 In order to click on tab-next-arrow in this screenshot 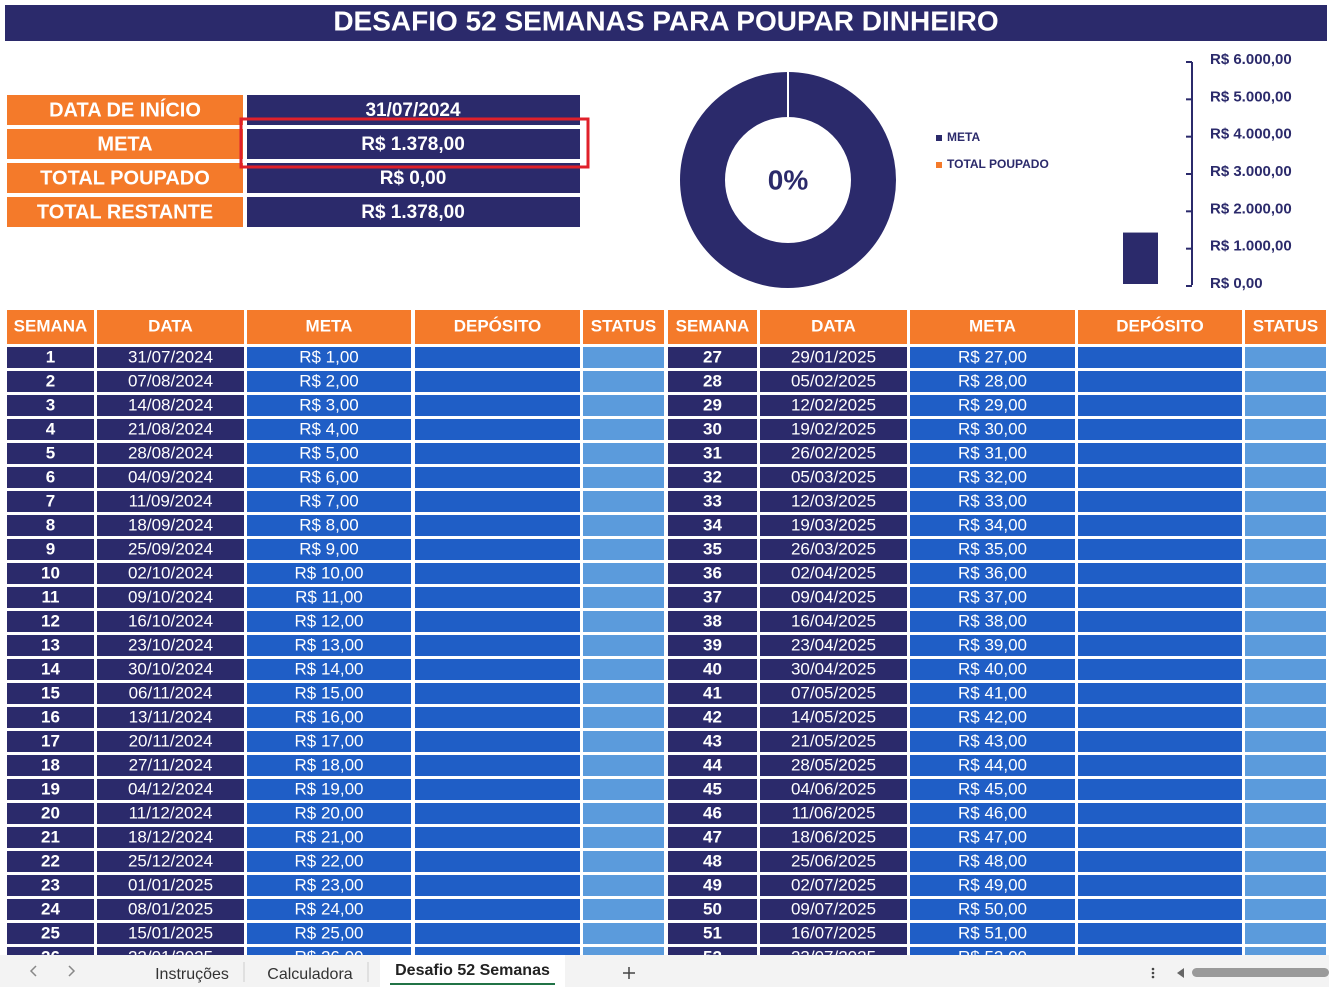, I will do `click(72, 971)`.